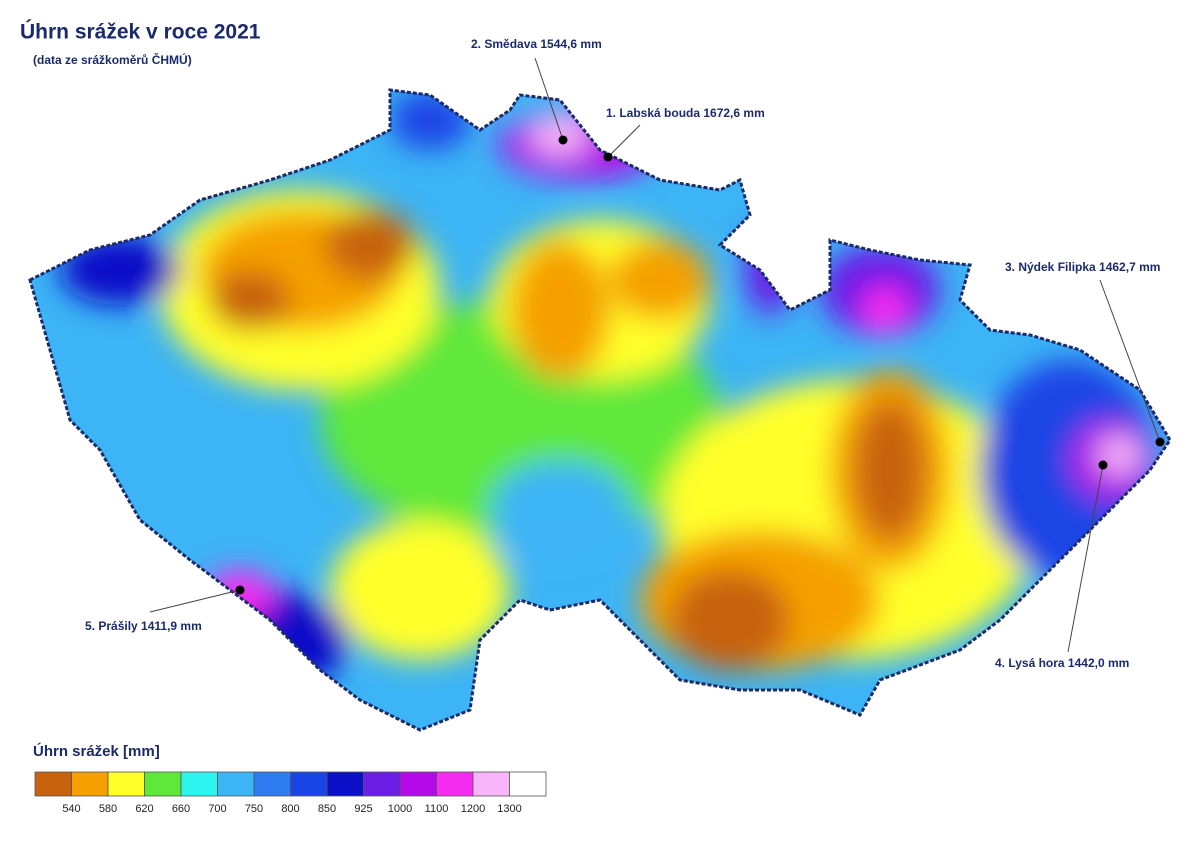 Image resolution: width=1200 pixels, height=854 pixels. Describe the element at coordinates (437, 809) in the screenshot. I see `legend-tick-label: 1100` at that location.